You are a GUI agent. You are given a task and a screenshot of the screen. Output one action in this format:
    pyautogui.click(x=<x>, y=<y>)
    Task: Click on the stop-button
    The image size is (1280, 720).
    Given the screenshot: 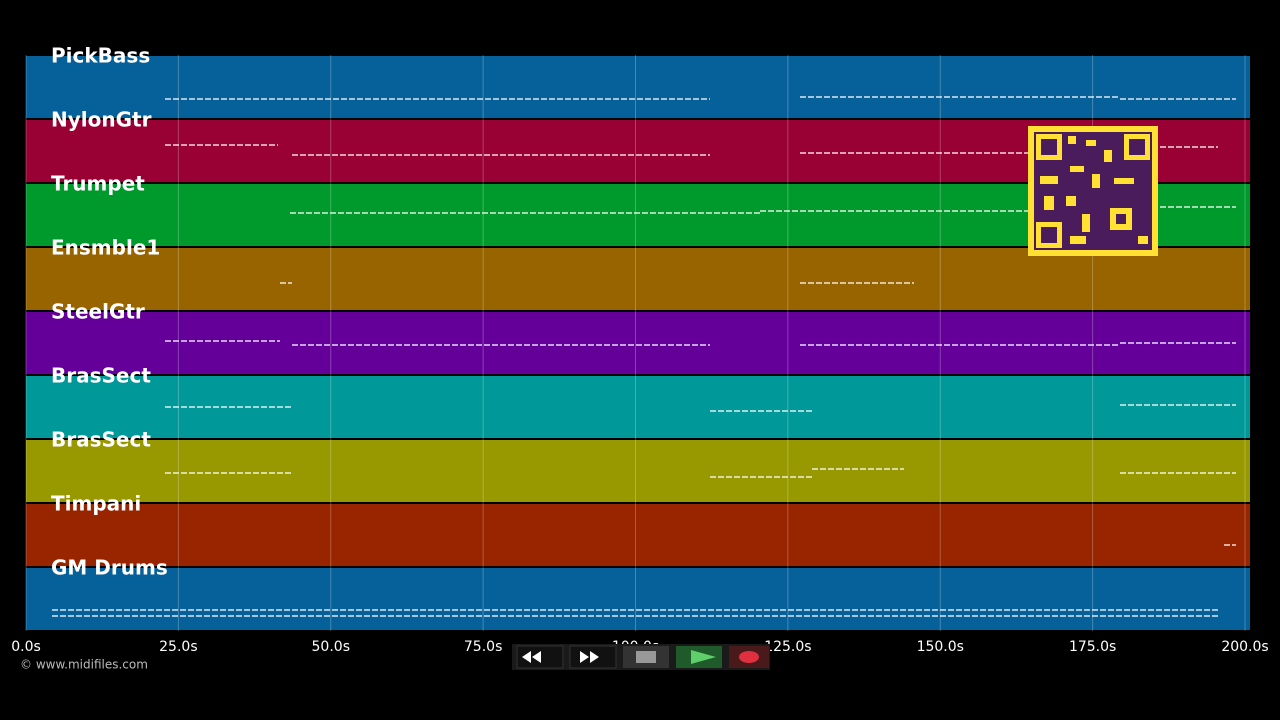 What is the action you would take?
    pyautogui.click(x=646, y=657)
    